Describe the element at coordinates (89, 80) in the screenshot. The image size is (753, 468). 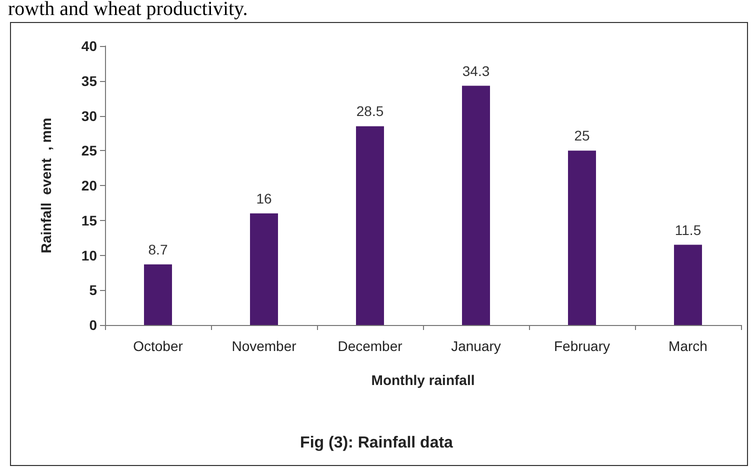
I see `y-tick-label: 35` at that location.